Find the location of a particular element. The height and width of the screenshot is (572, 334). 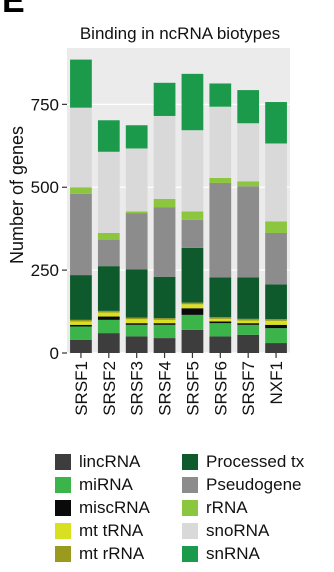

y-tick-label: 500 is located at coordinates (45, 187).